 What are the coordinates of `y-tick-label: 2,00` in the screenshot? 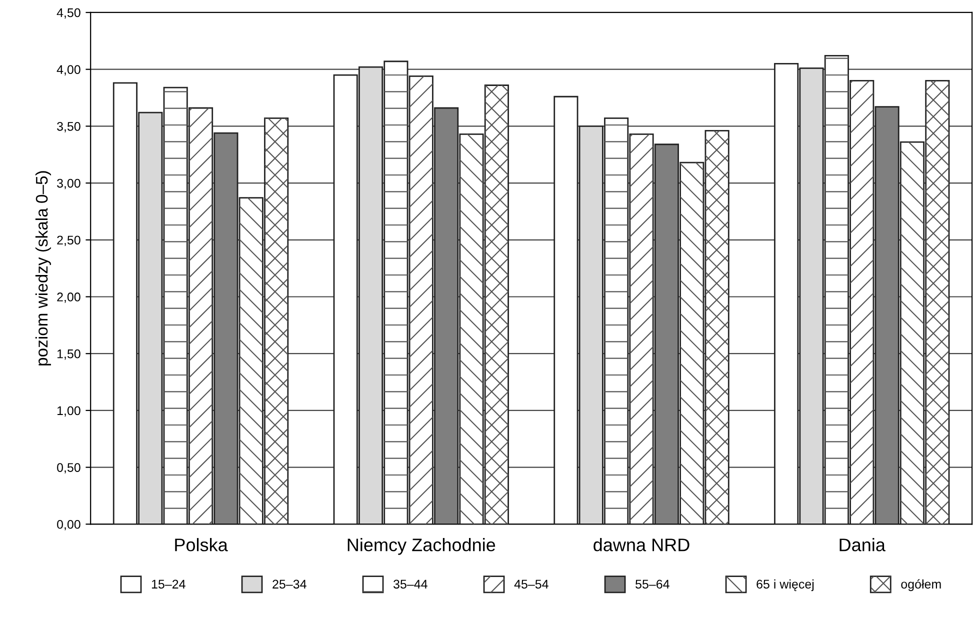 It's located at (68, 297).